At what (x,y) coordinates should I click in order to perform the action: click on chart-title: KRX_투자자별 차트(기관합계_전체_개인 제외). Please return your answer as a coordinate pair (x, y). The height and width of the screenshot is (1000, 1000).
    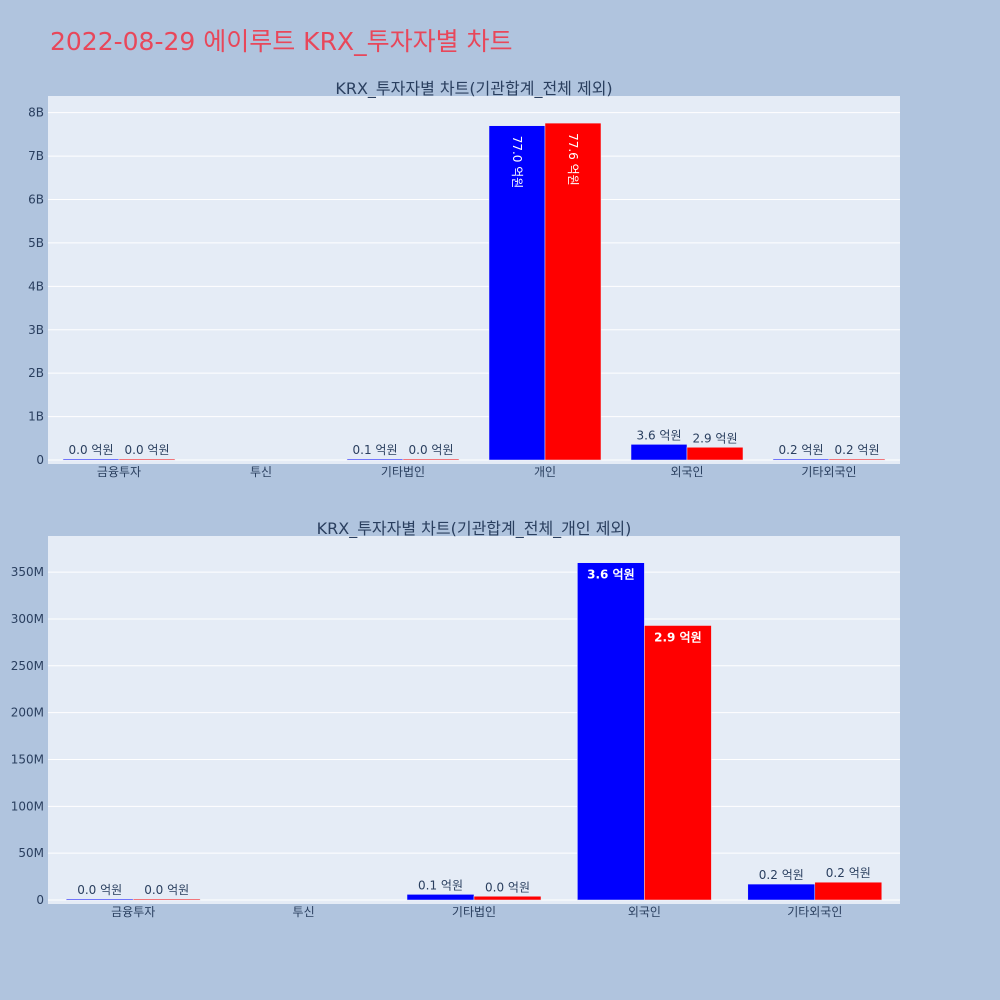
    Looking at the image, I should click on (474, 529).